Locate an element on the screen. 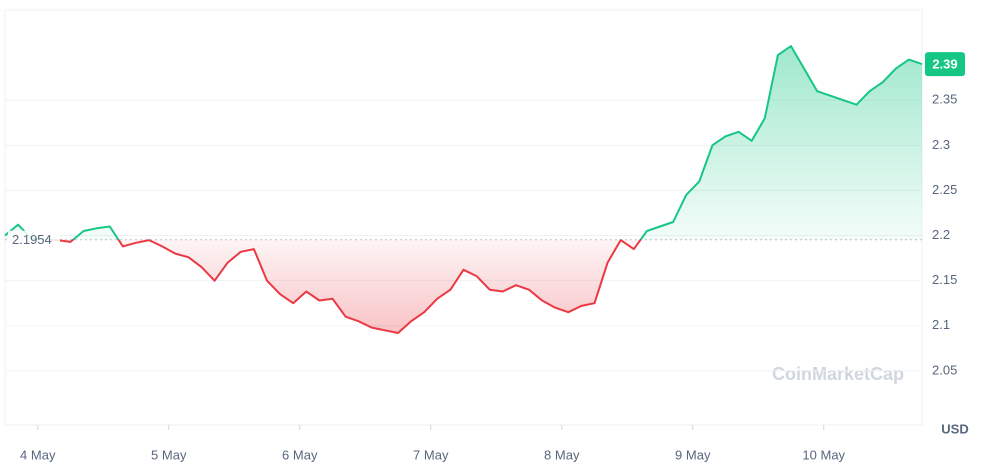  x-tick-label: 6 May is located at coordinates (300, 454).